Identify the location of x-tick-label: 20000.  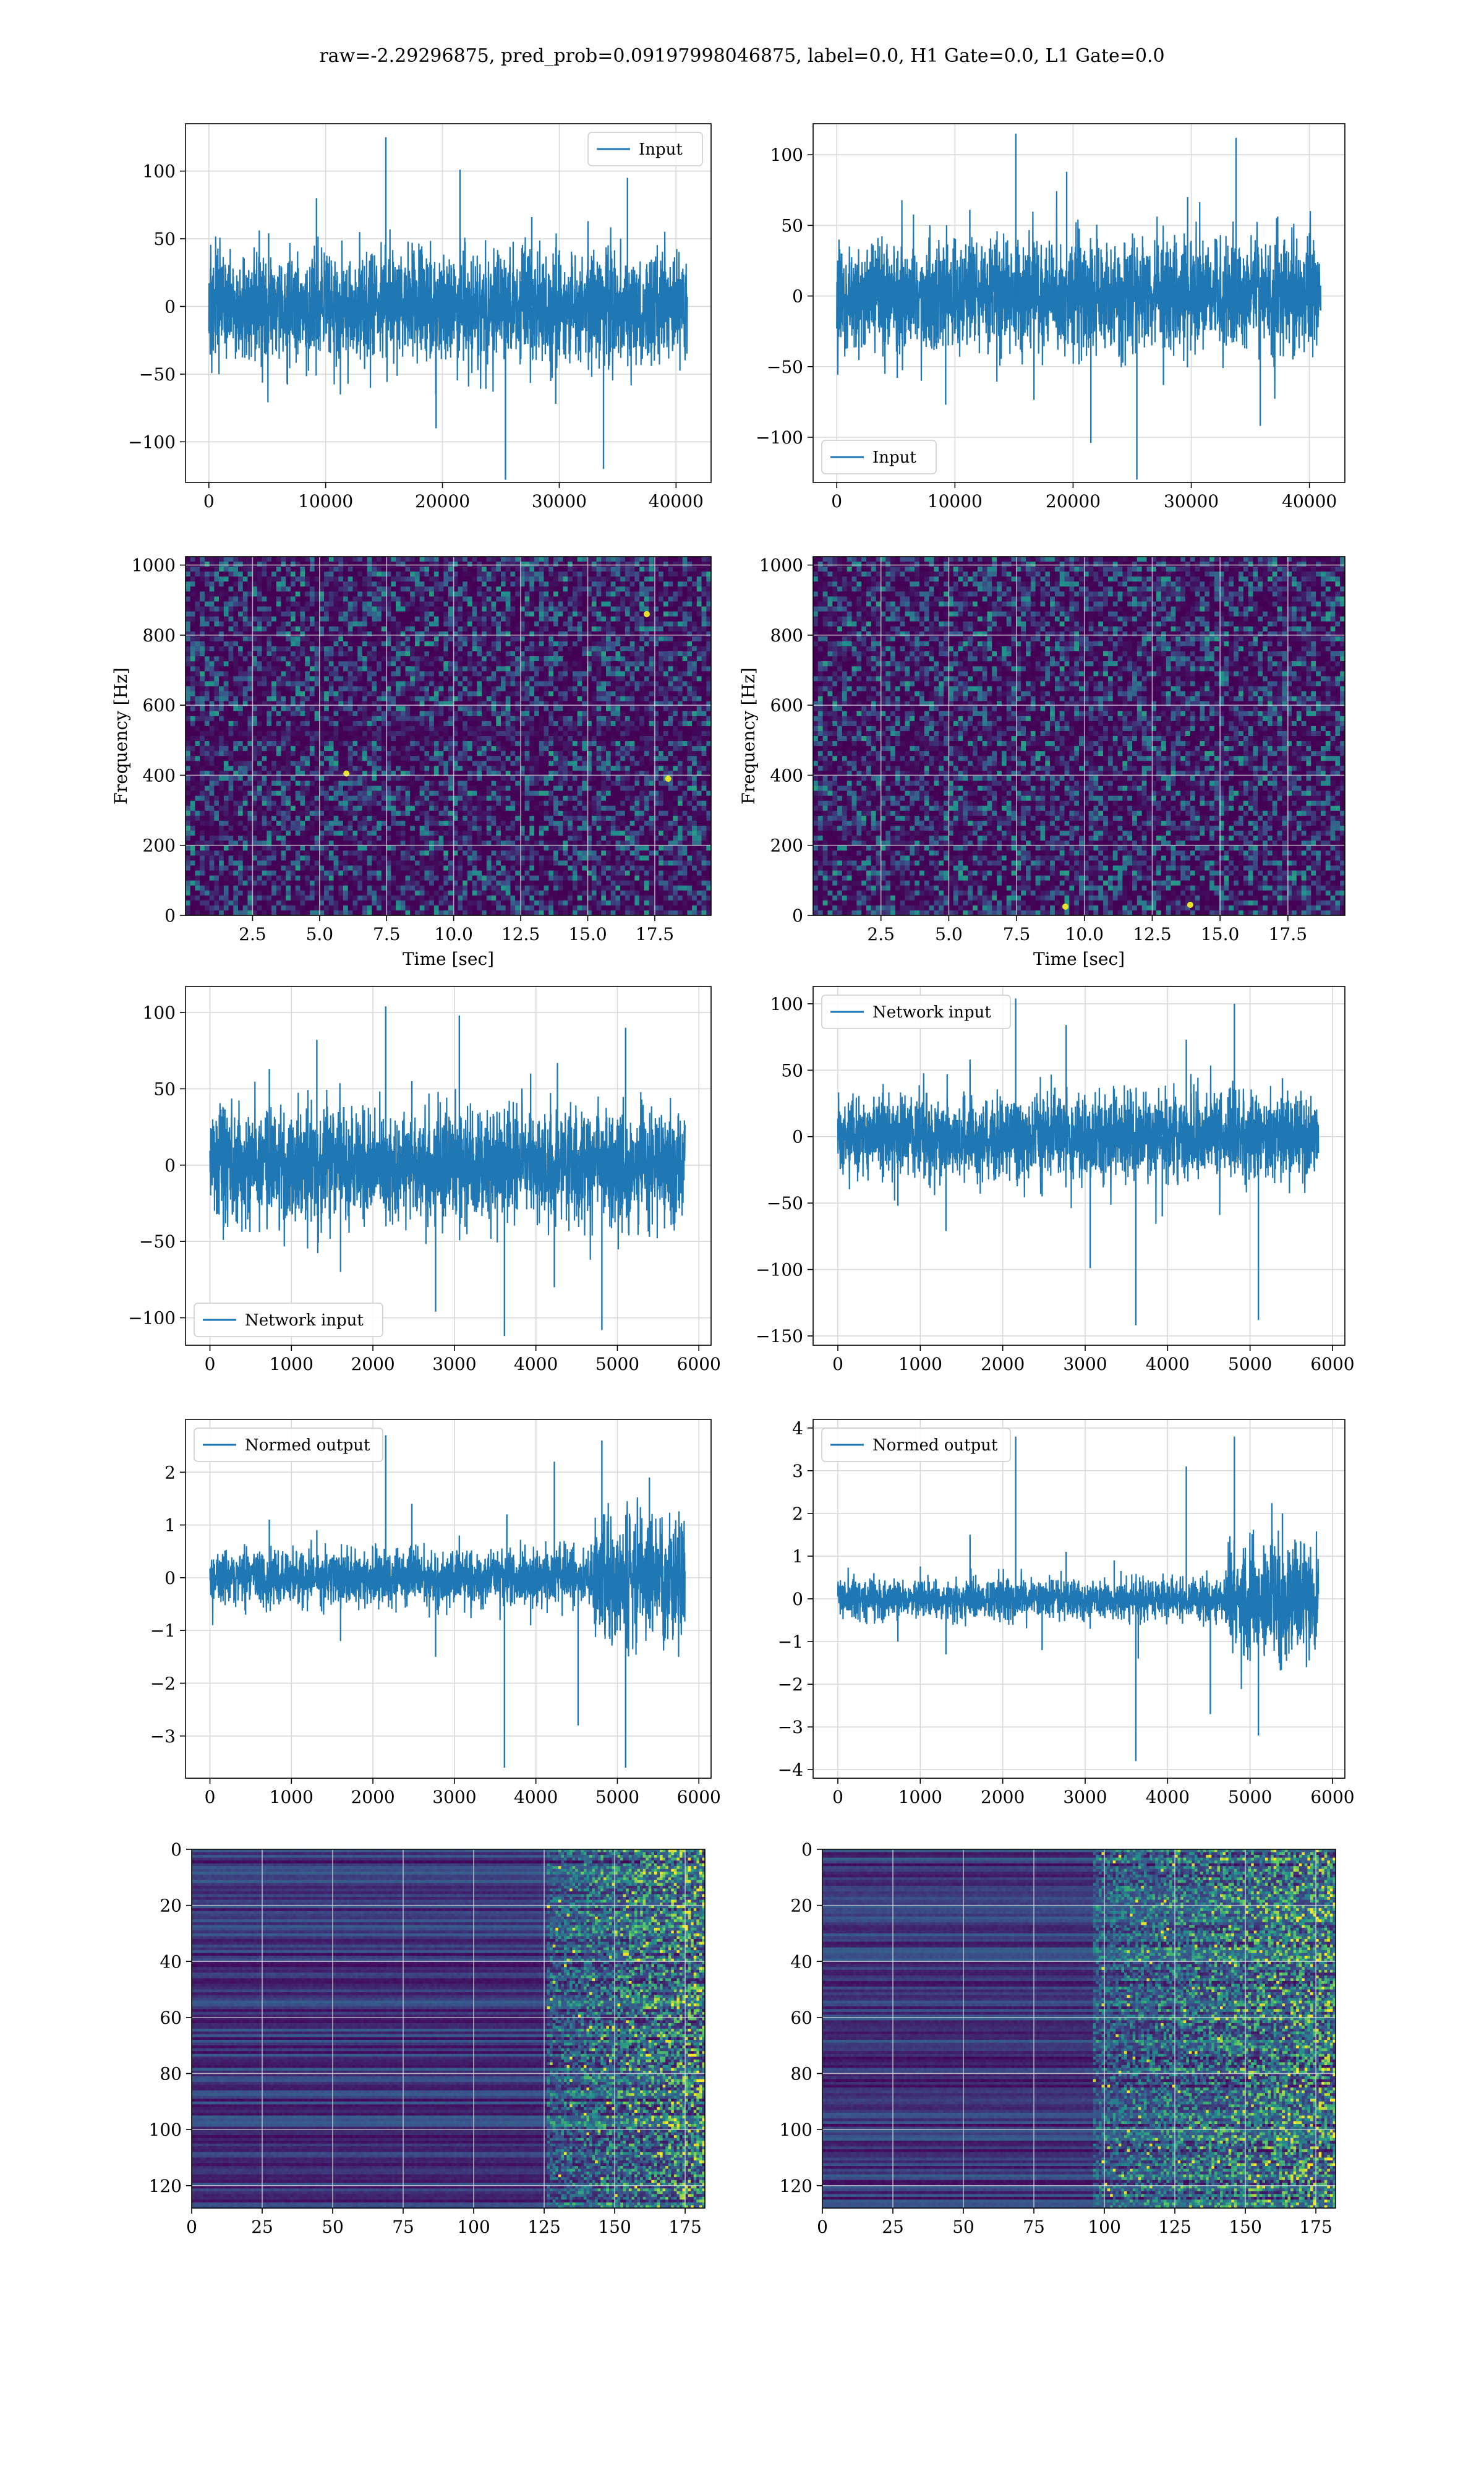
(1073, 501).